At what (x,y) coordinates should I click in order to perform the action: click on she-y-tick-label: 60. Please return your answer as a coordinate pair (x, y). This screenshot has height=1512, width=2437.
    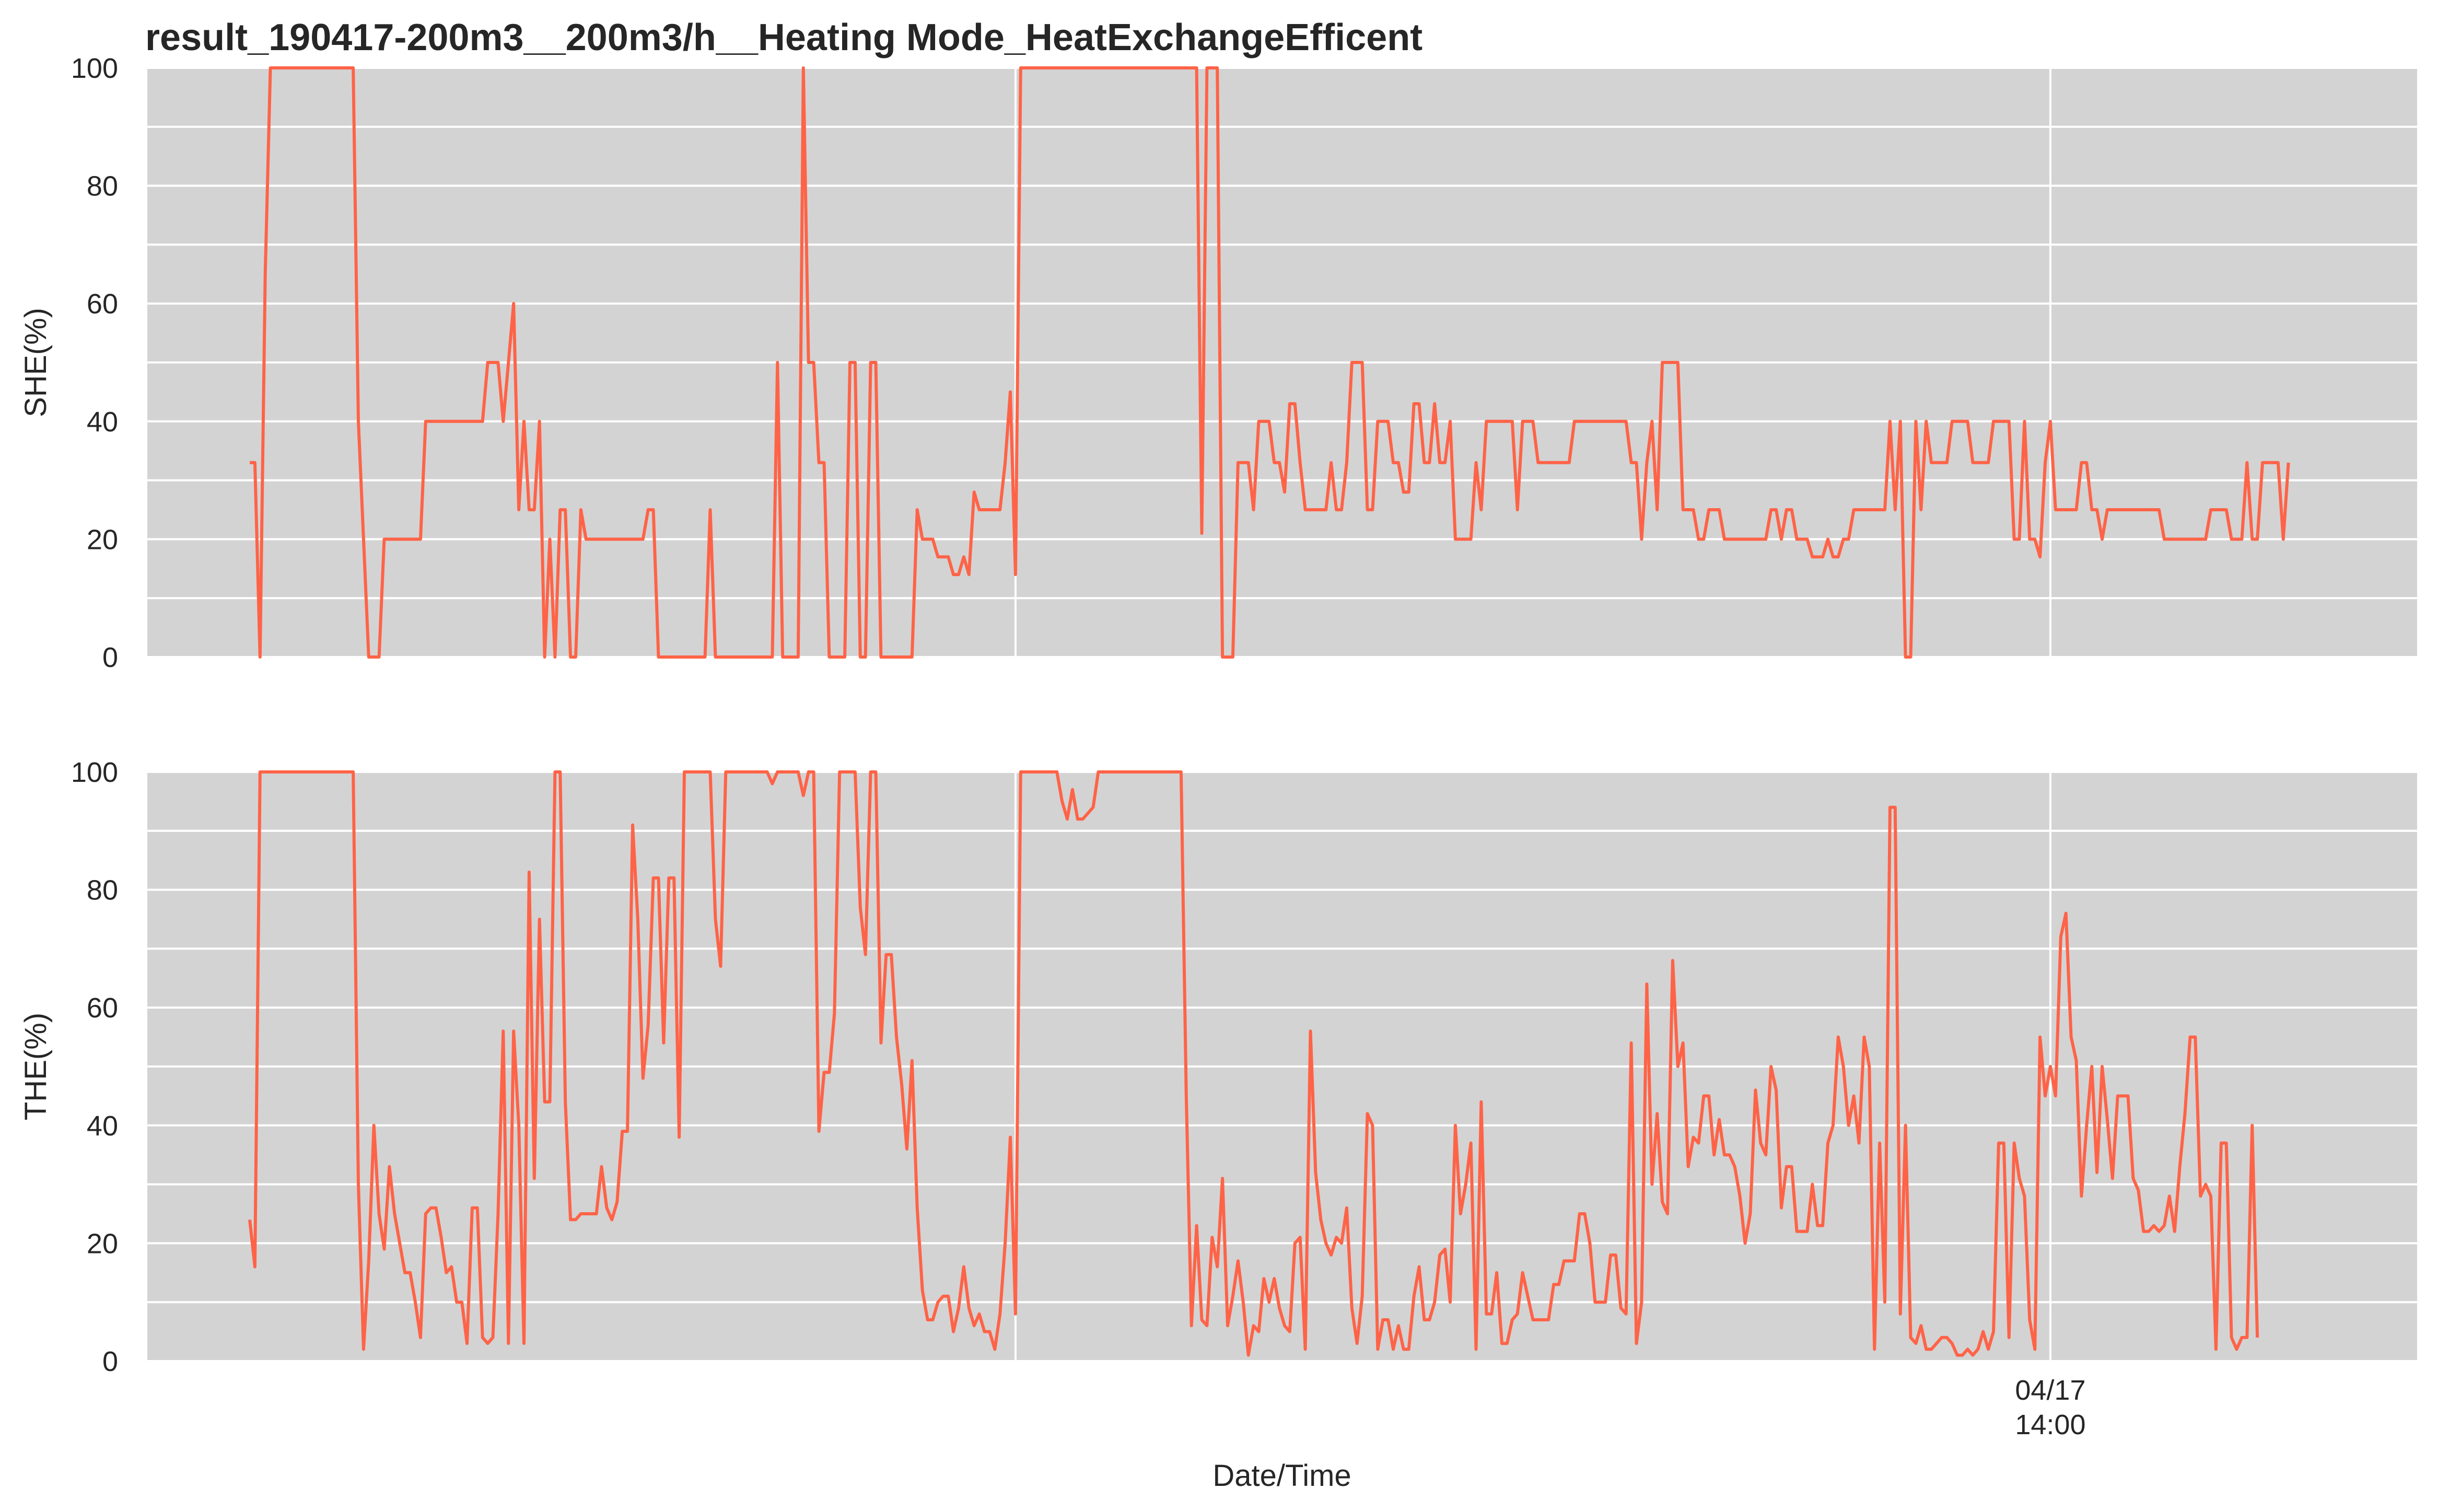
    Looking at the image, I should click on (102, 304).